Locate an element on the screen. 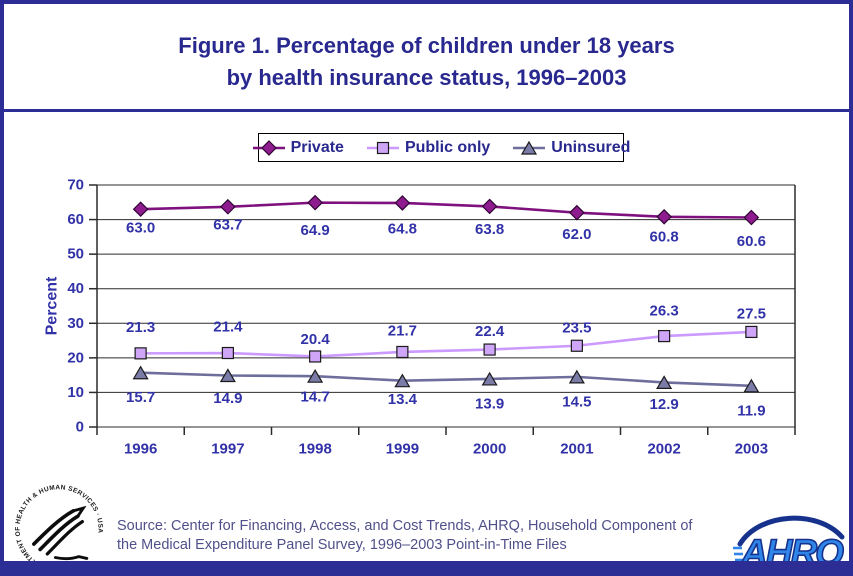 This screenshot has height=576, width=853. ahrq-speed-lines-icon is located at coordinates (738, 554).